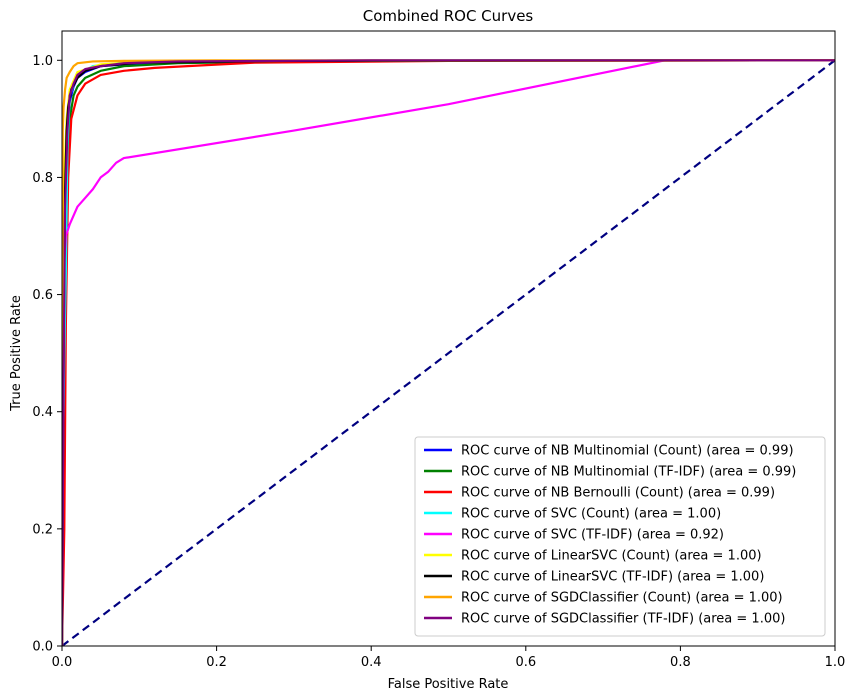  I want to click on y-tick-label: 0.4, so click(42, 412).